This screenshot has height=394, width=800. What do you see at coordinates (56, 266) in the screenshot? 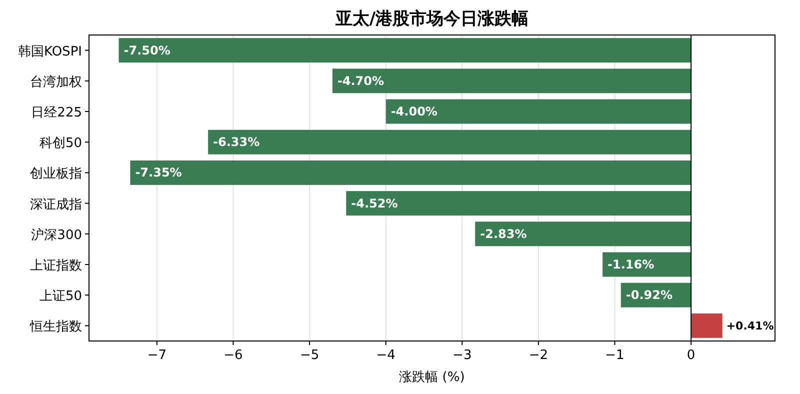
I see `y-tick-label: 上证指数` at bounding box center [56, 266].